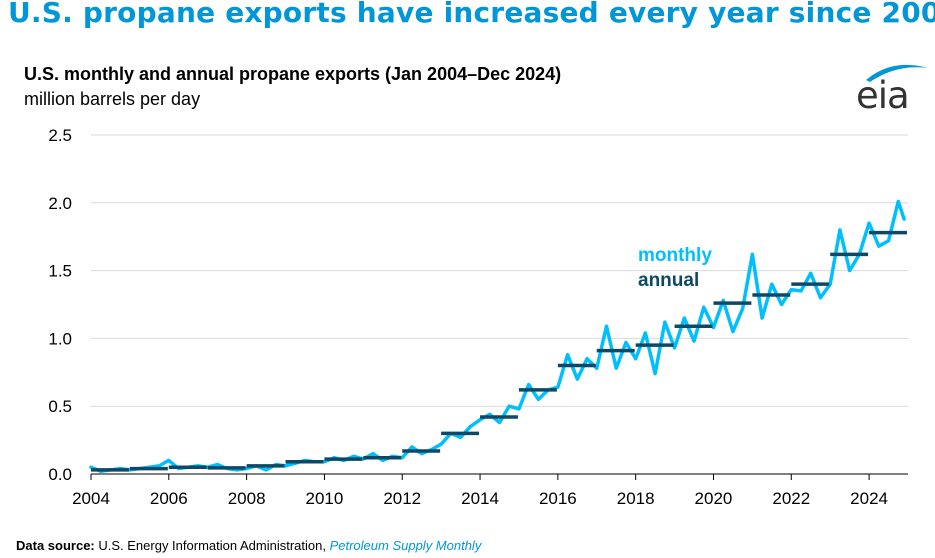 The height and width of the screenshot is (558, 935). I want to click on y-tick-label: 0.5, so click(60, 406).